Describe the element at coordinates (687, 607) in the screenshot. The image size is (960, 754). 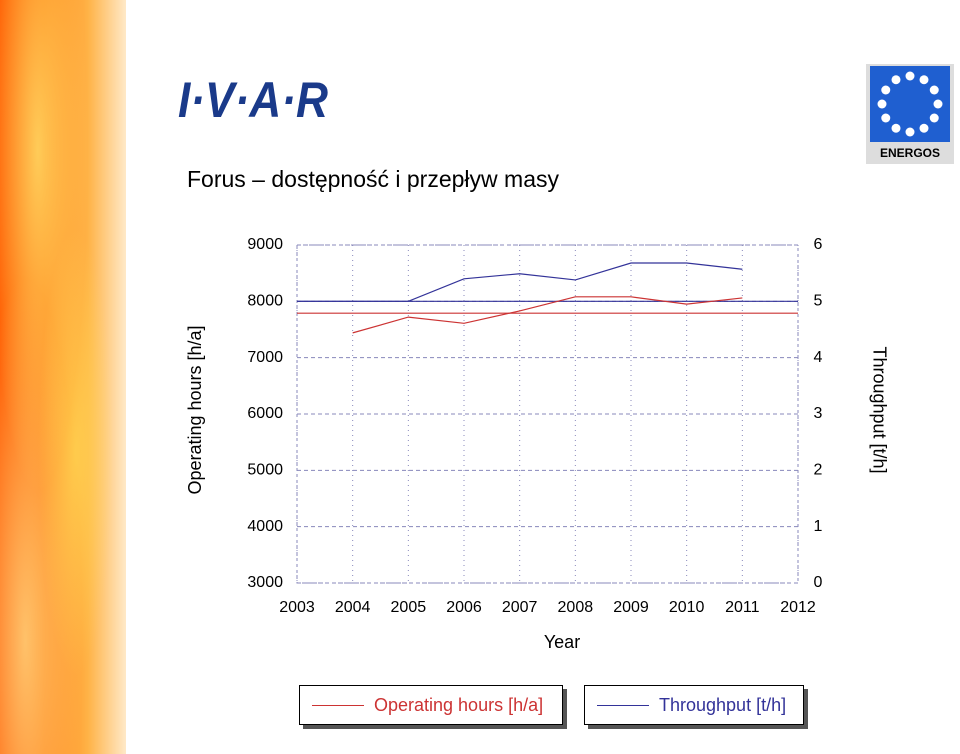
I see `x-tick-label: 2010` at that location.